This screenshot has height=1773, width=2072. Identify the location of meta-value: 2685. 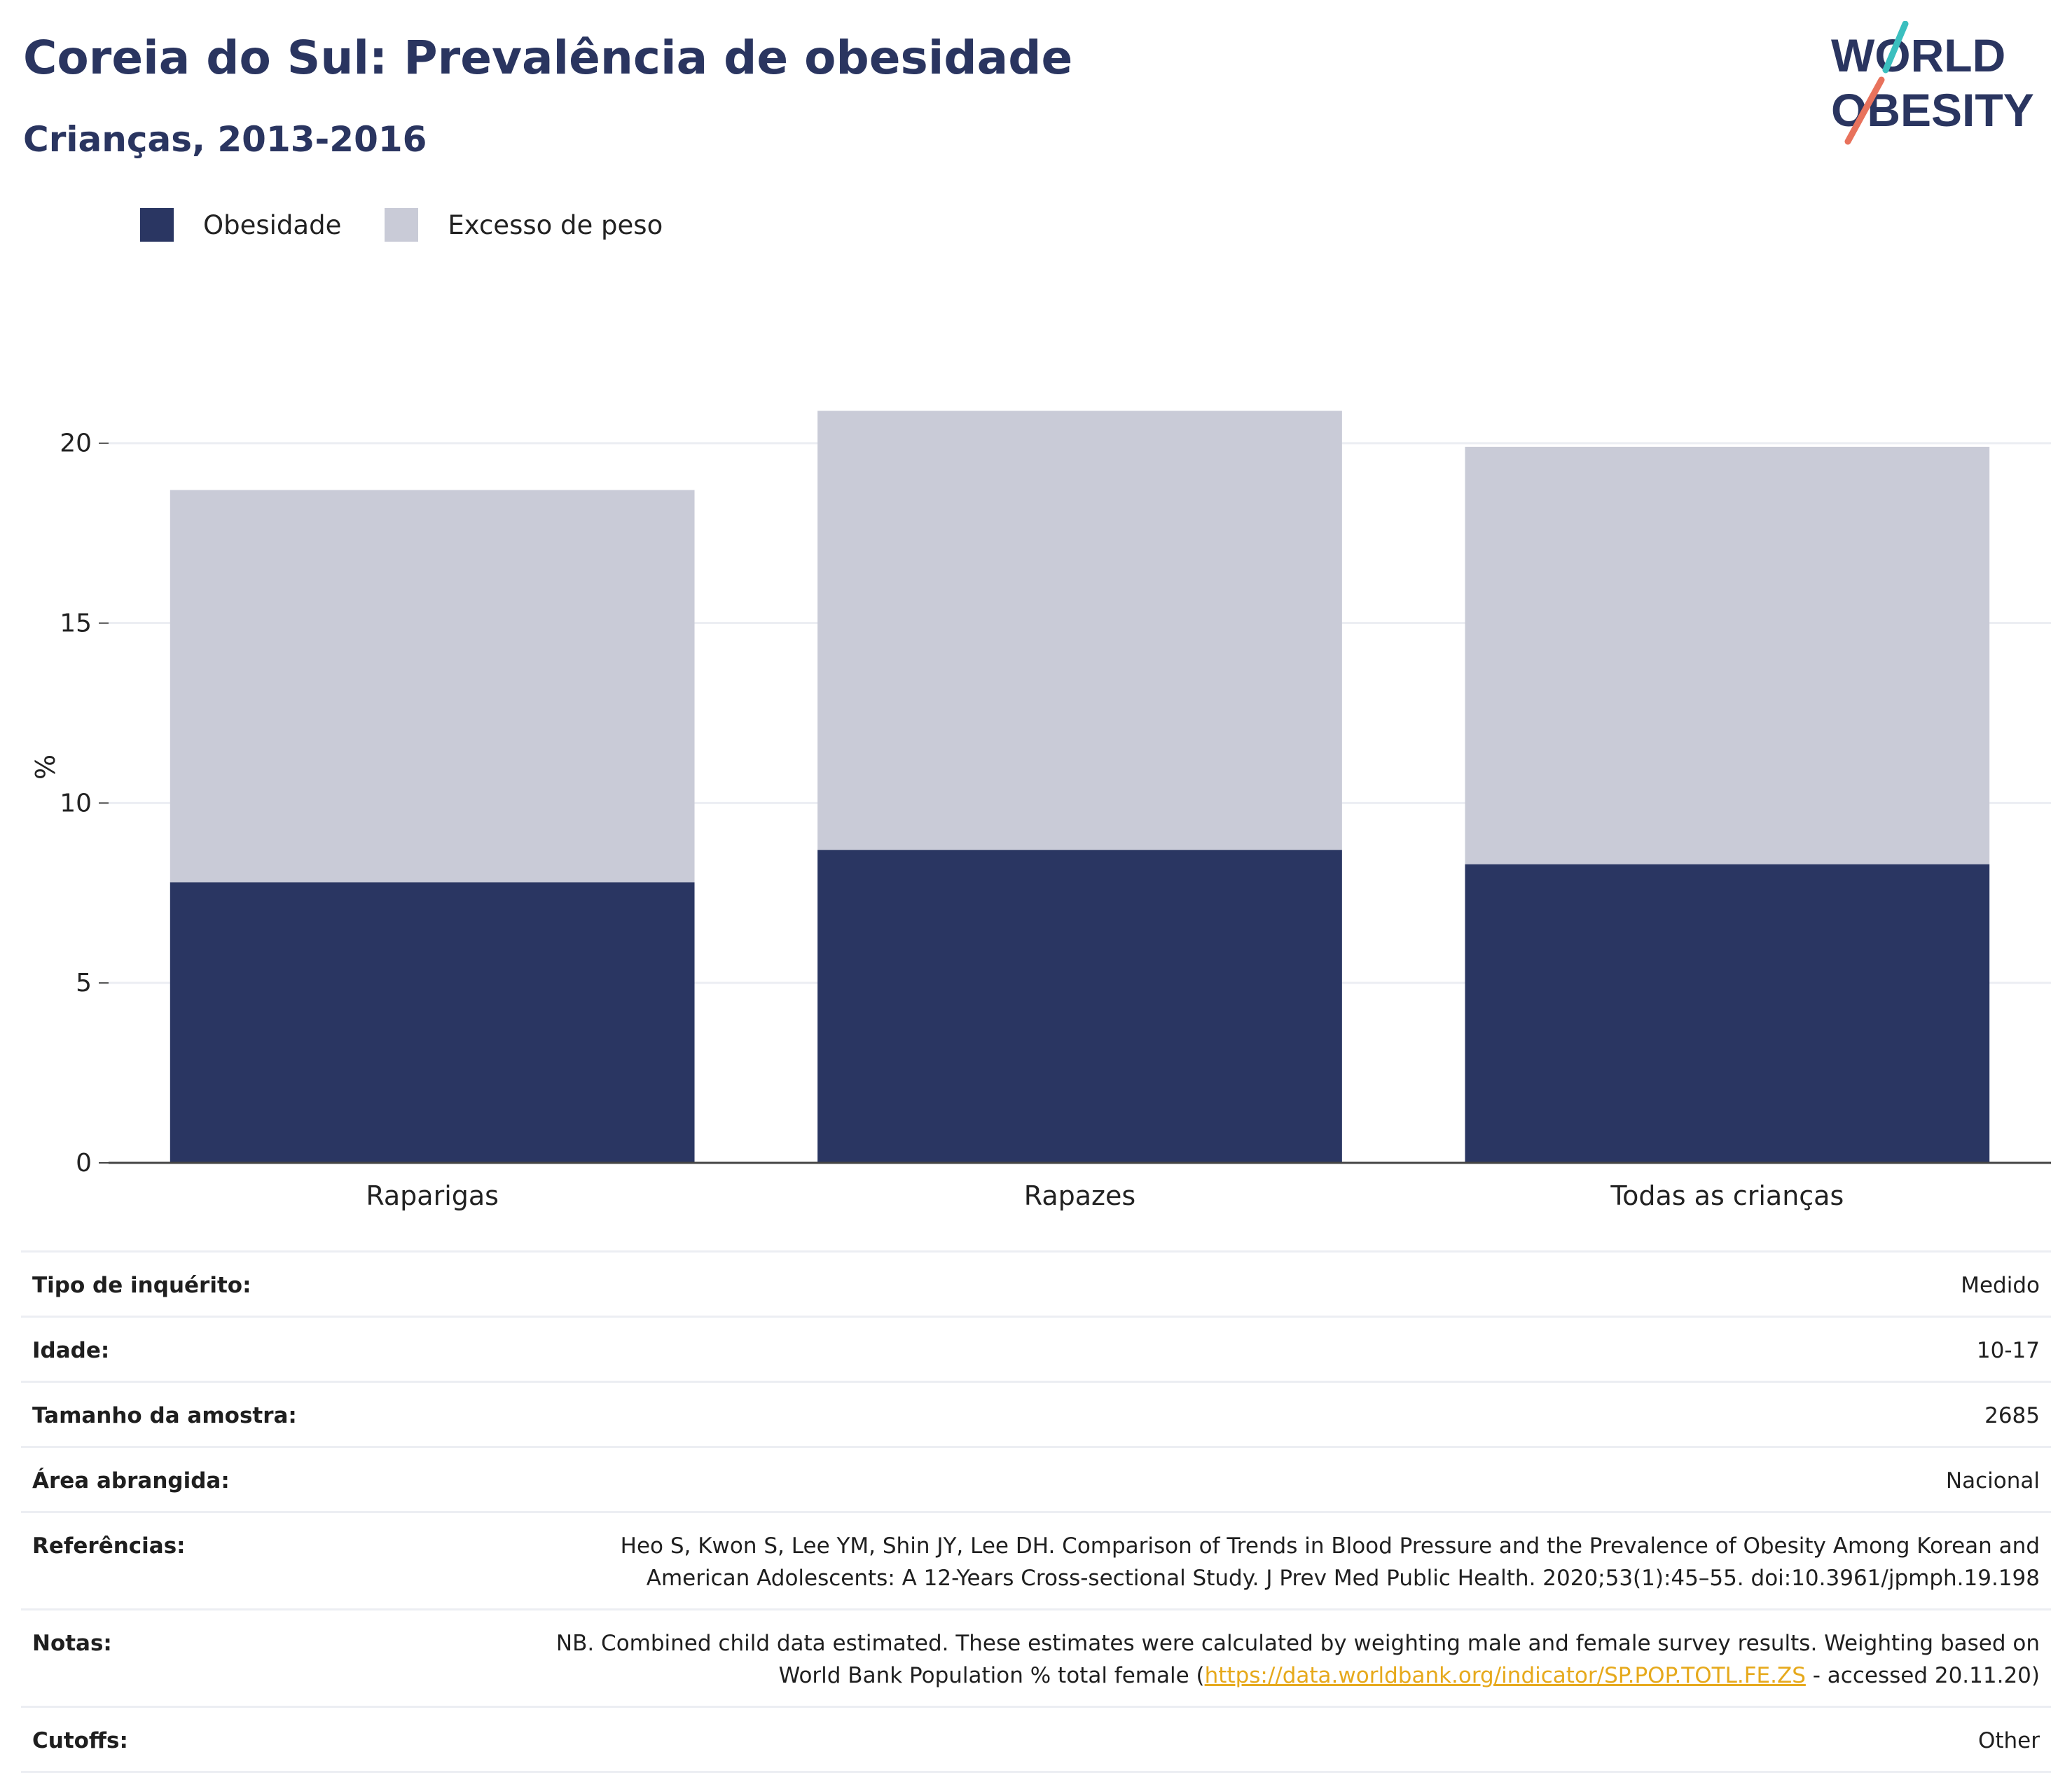
(2012, 1415).